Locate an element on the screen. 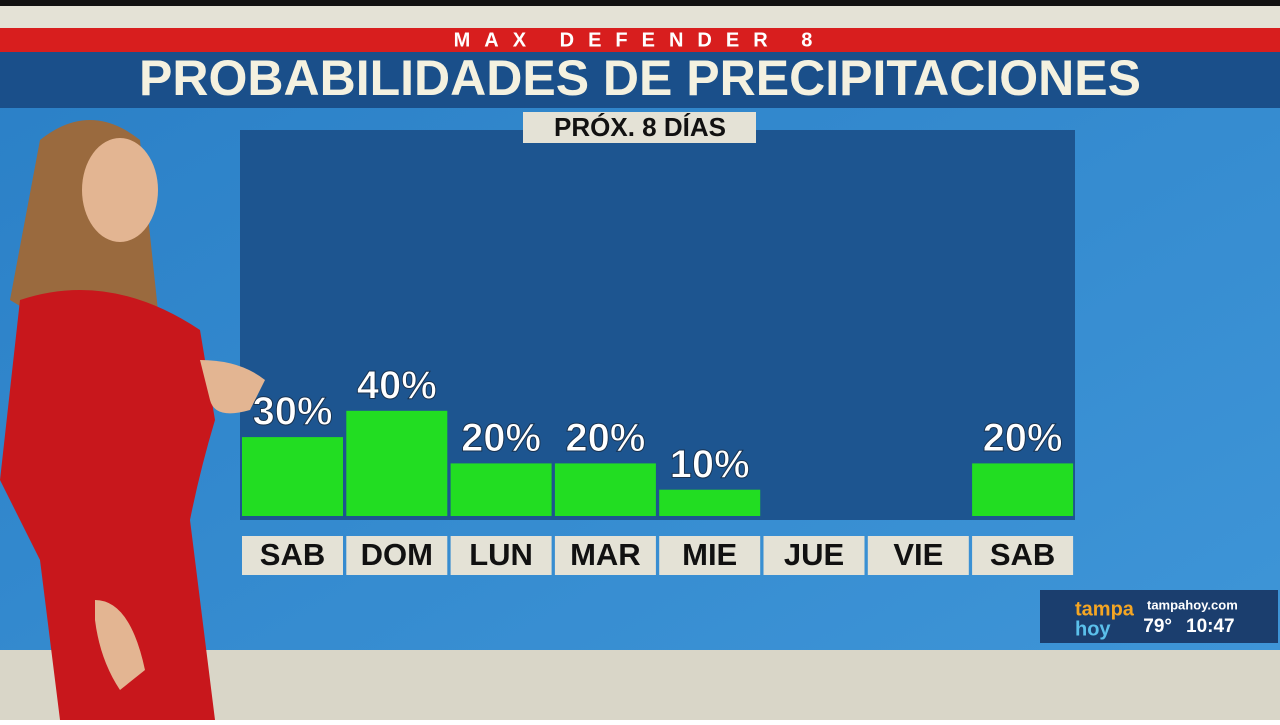 The height and width of the screenshot is (725, 1280). x-tick-label: VIE is located at coordinates (918, 554).